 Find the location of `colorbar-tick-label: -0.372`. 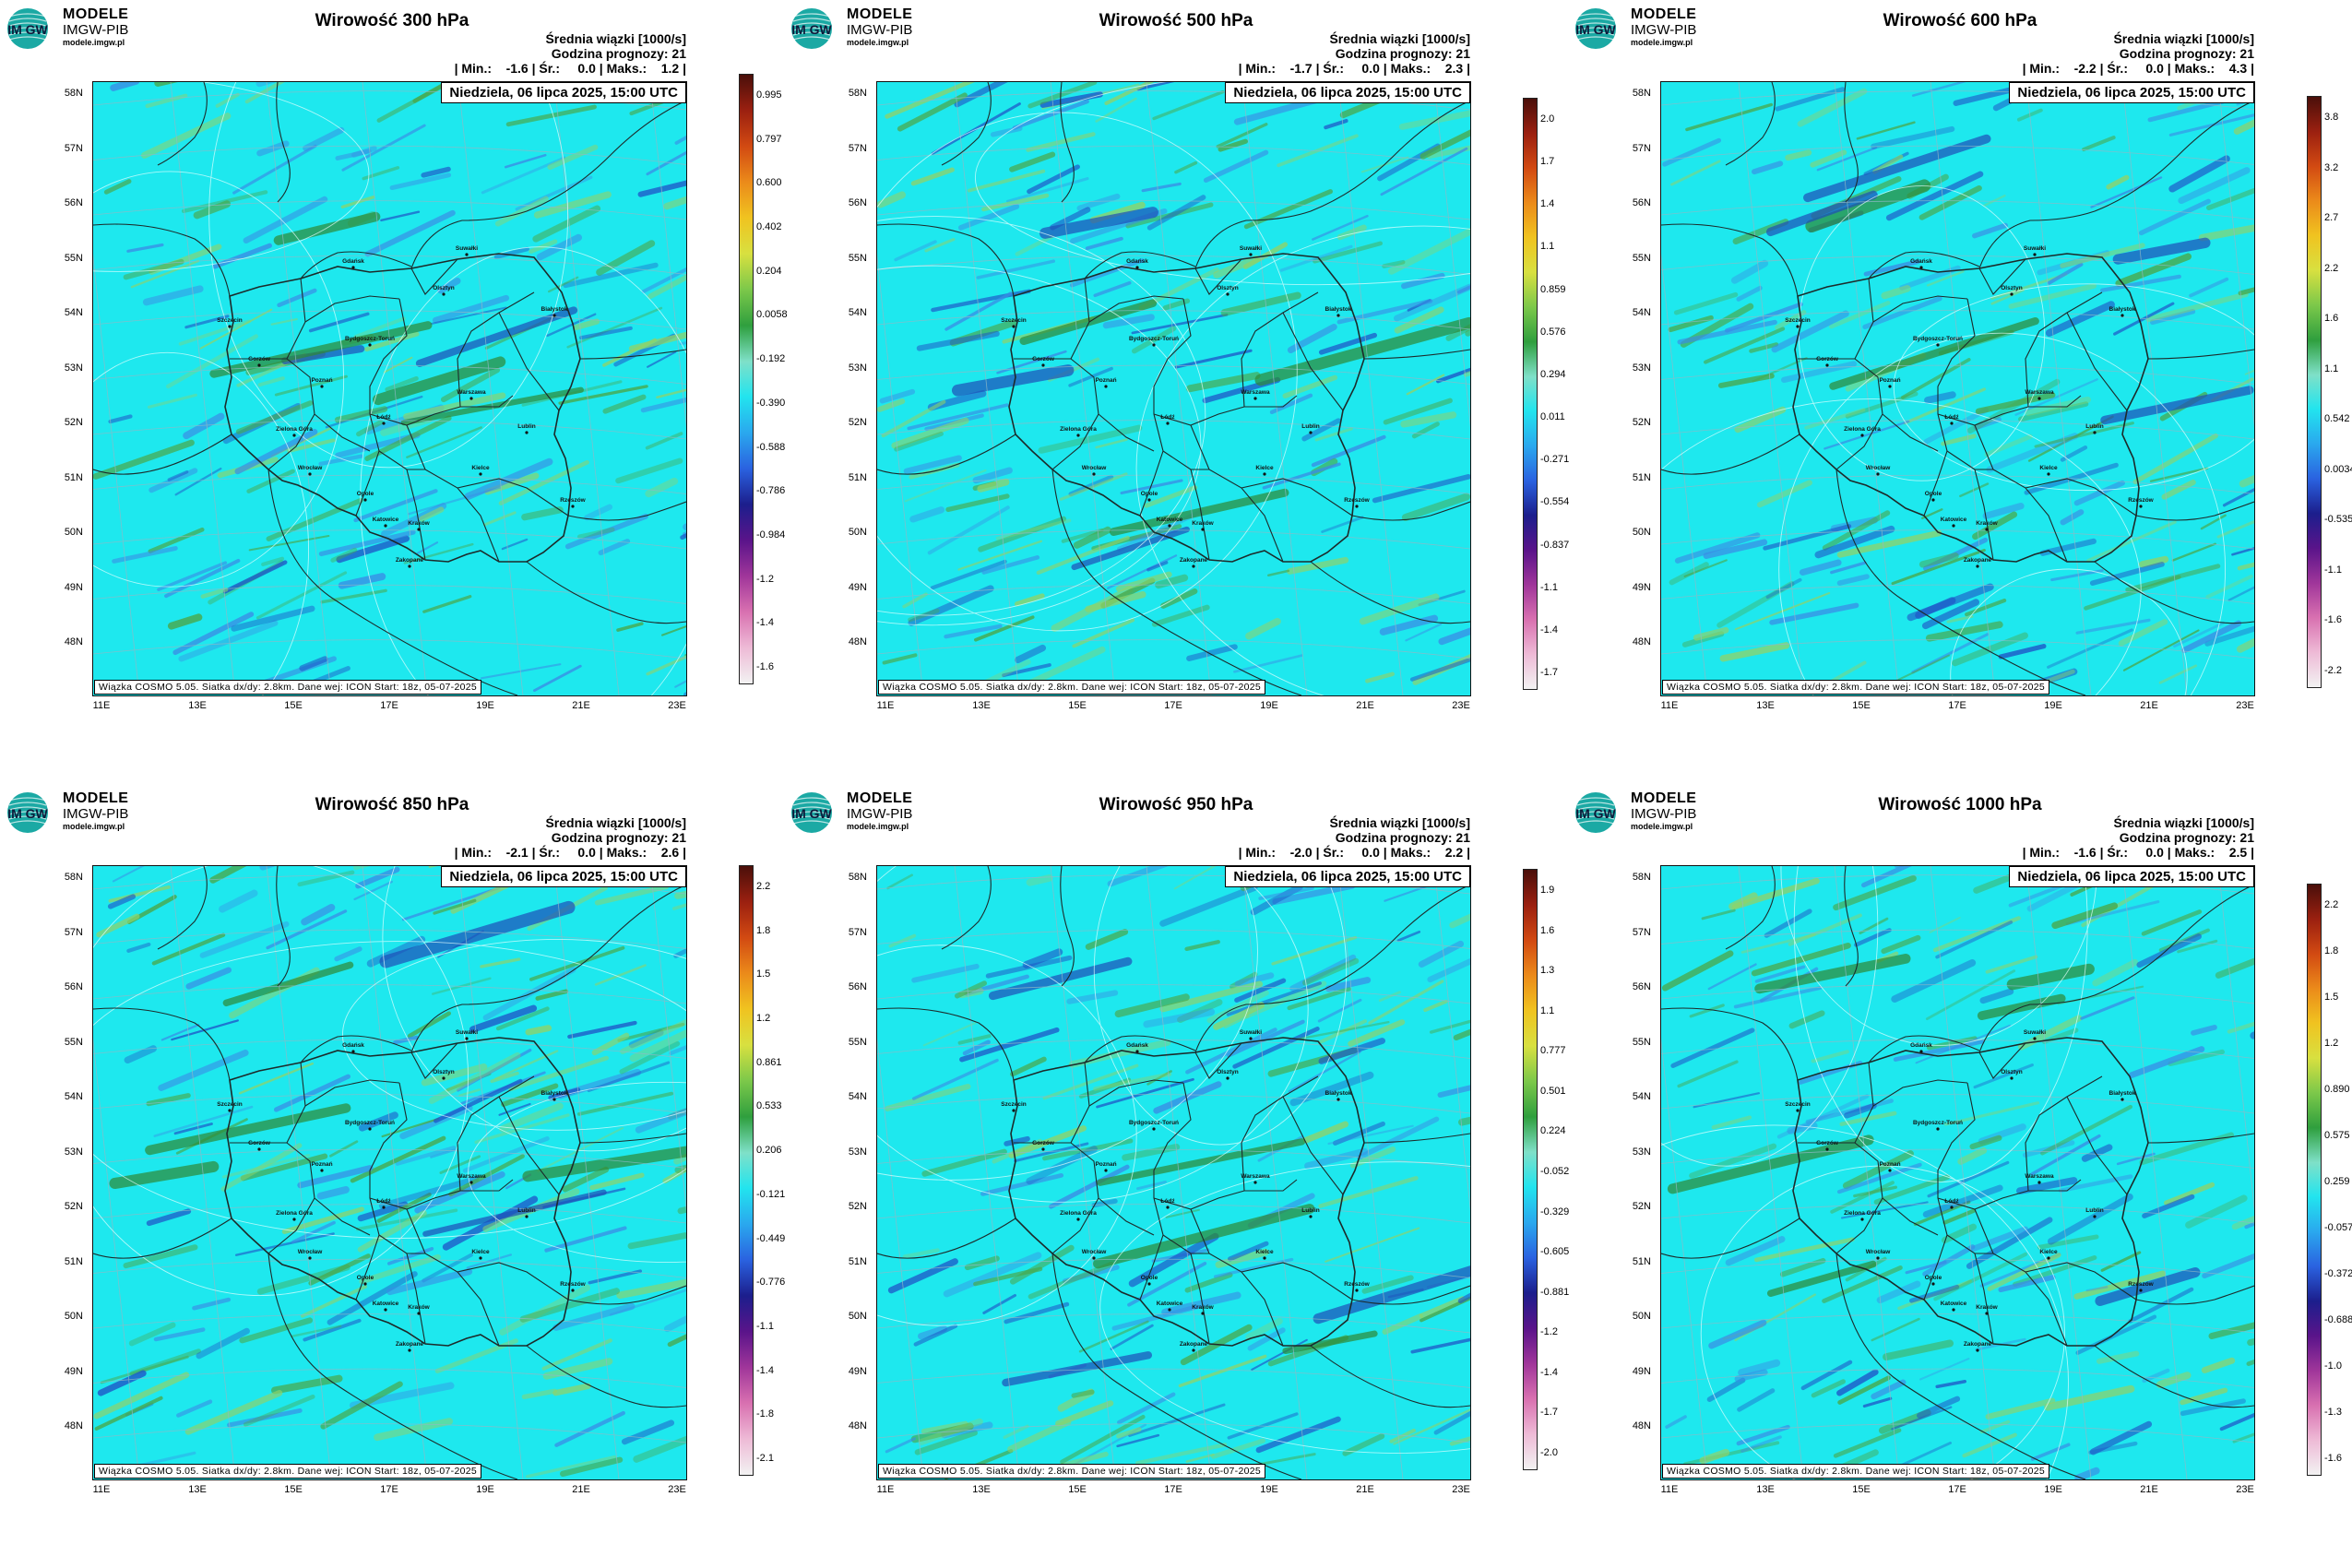

colorbar-tick-label: -0.372 is located at coordinates (2338, 1273).